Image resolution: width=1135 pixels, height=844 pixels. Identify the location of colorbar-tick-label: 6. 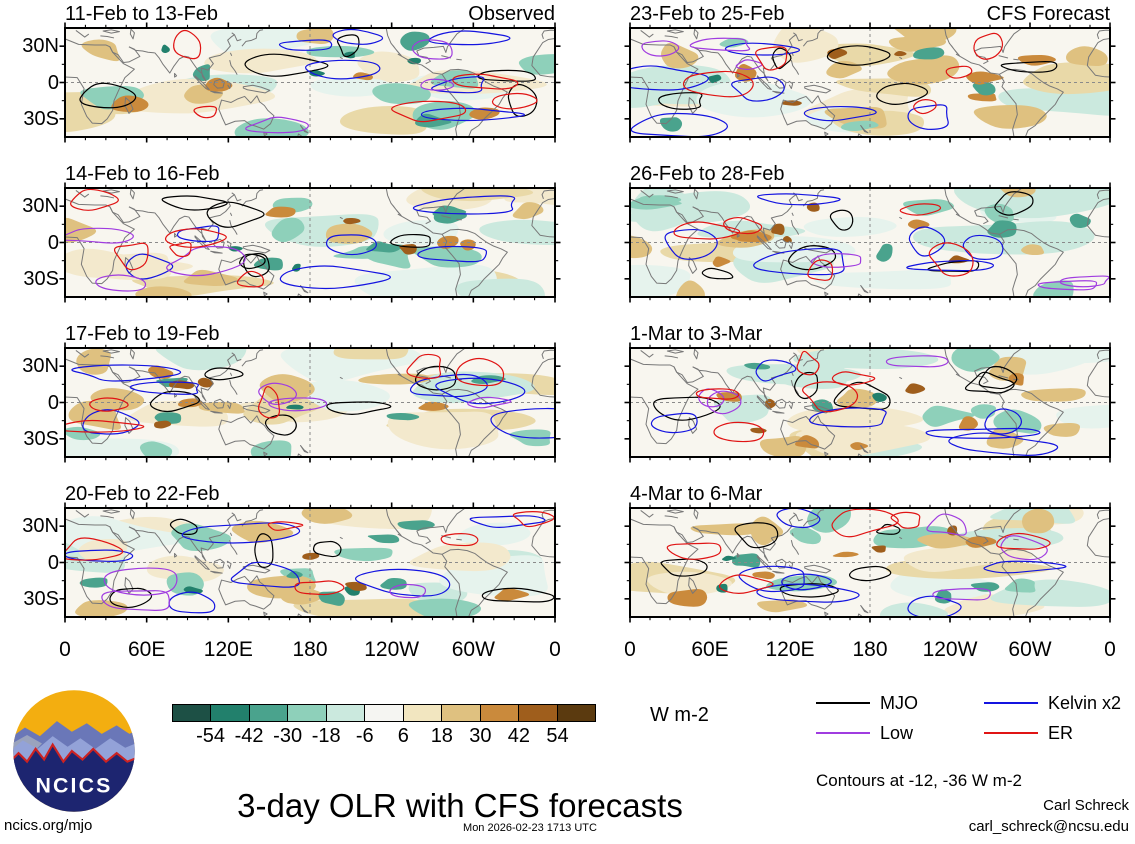
(403, 736).